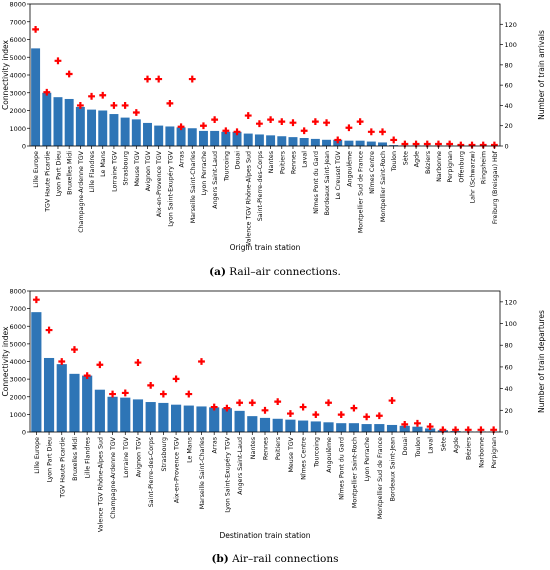  What do you see at coordinates (285, 272) in the screenshot?
I see `caption-a-text: Rail–air connections.` at bounding box center [285, 272].